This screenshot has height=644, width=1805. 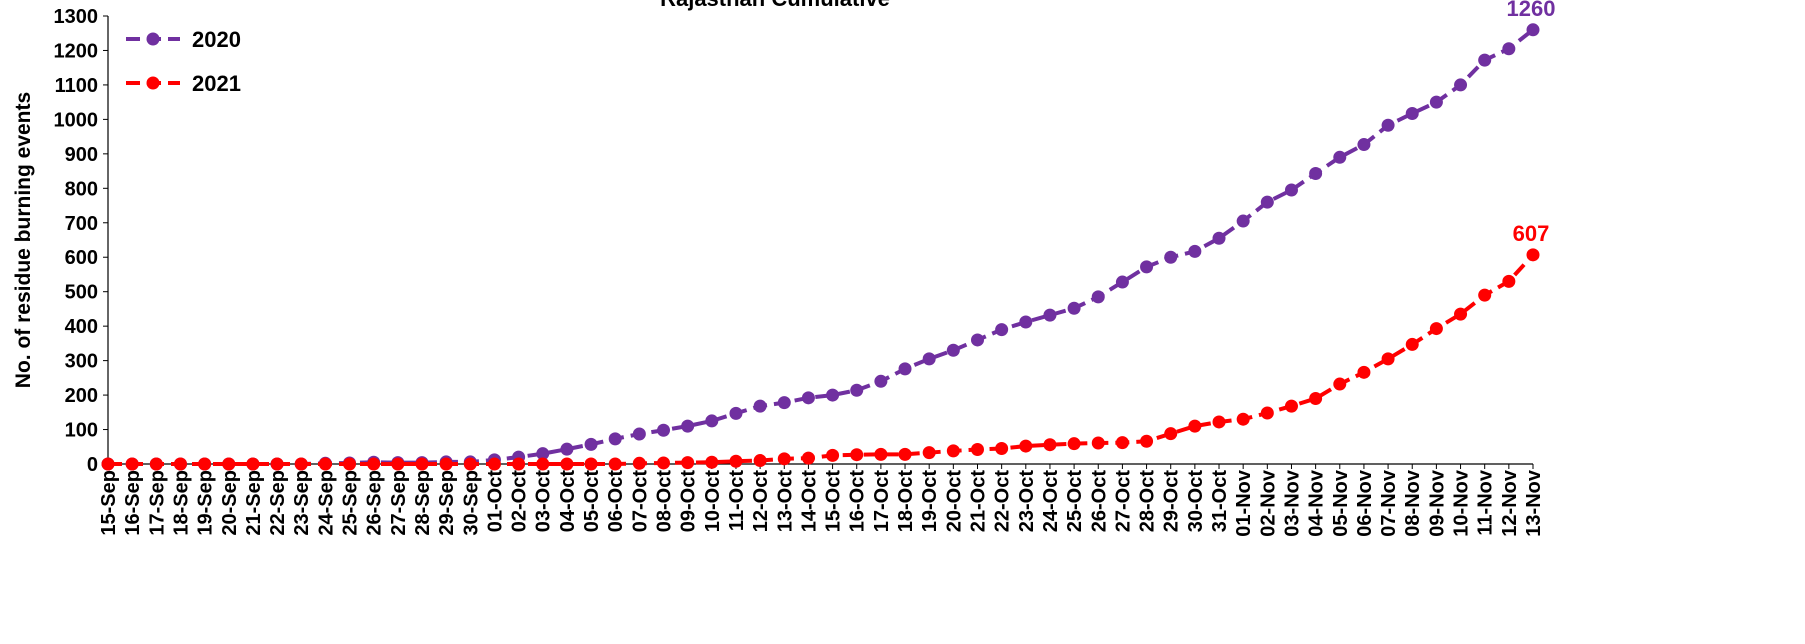 What do you see at coordinates (882, 501) in the screenshot?
I see `x-tick-label: 17-Oct` at bounding box center [882, 501].